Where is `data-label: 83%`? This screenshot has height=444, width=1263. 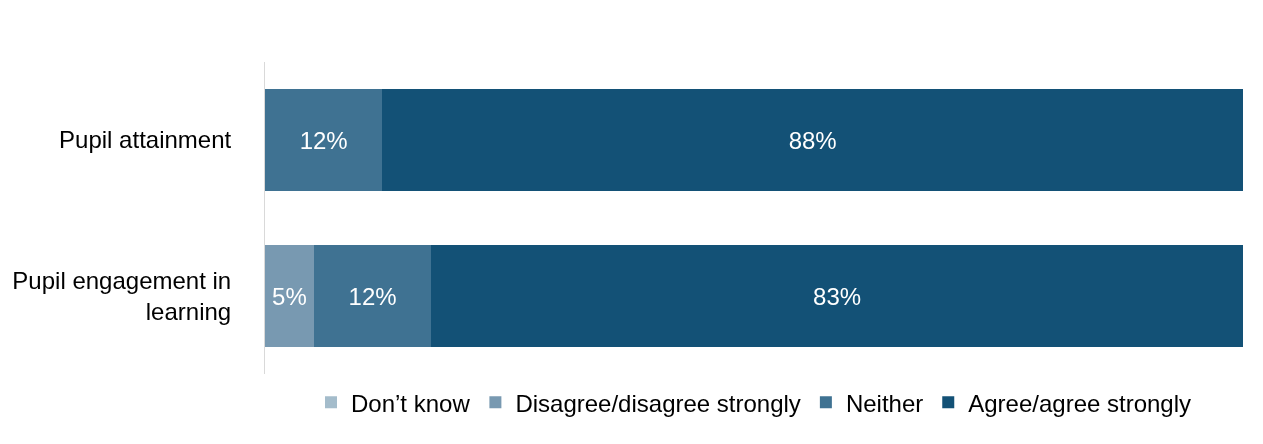
data-label: 83% is located at coordinates (837, 296).